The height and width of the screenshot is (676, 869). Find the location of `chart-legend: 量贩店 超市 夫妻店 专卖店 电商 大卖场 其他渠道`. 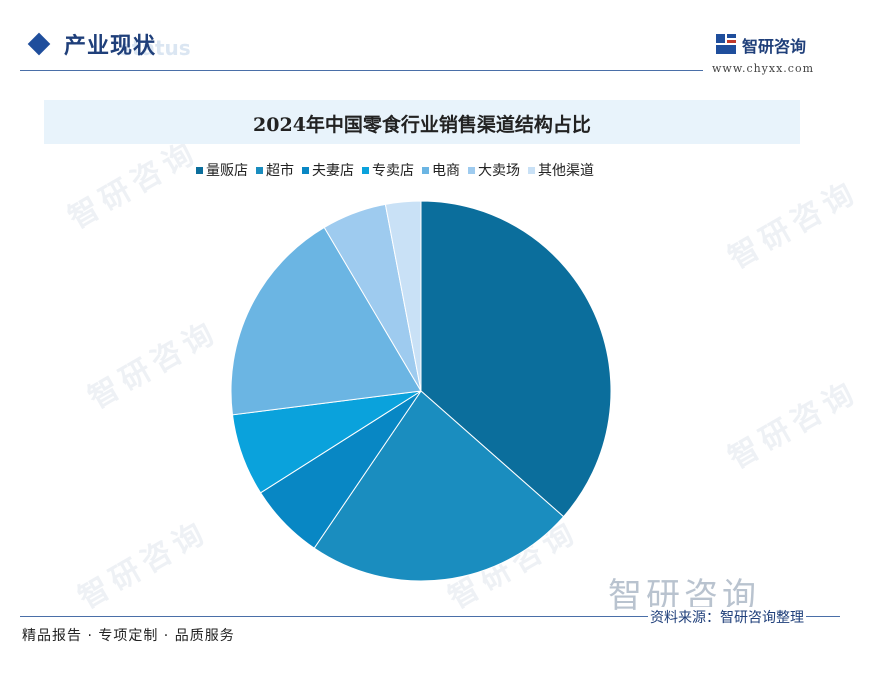

chart-legend: 量贩店 超市 夫妻店 专卖店 电商 大卖场 其他渠道 is located at coordinates (399, 170).